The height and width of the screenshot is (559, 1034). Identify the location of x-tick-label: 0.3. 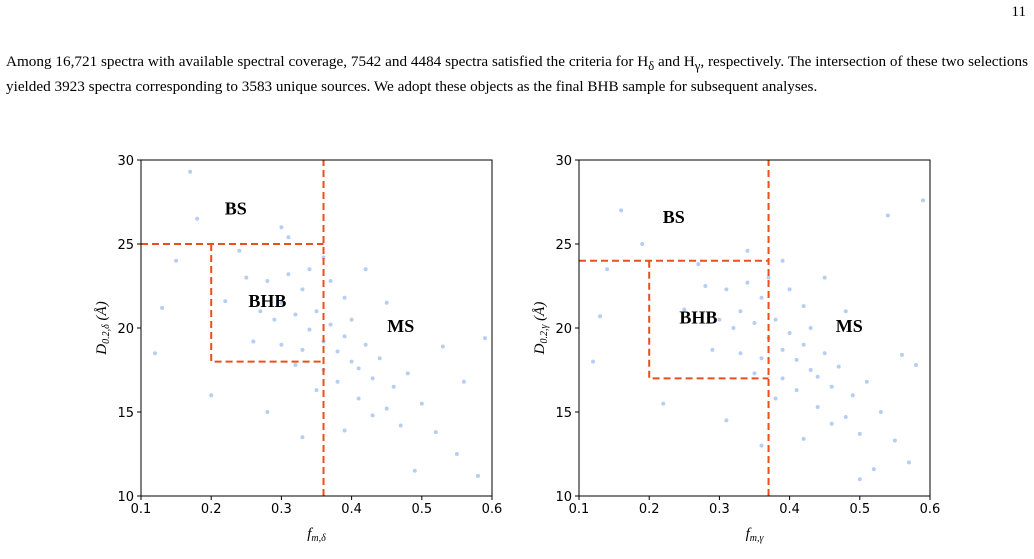
(281, 509).